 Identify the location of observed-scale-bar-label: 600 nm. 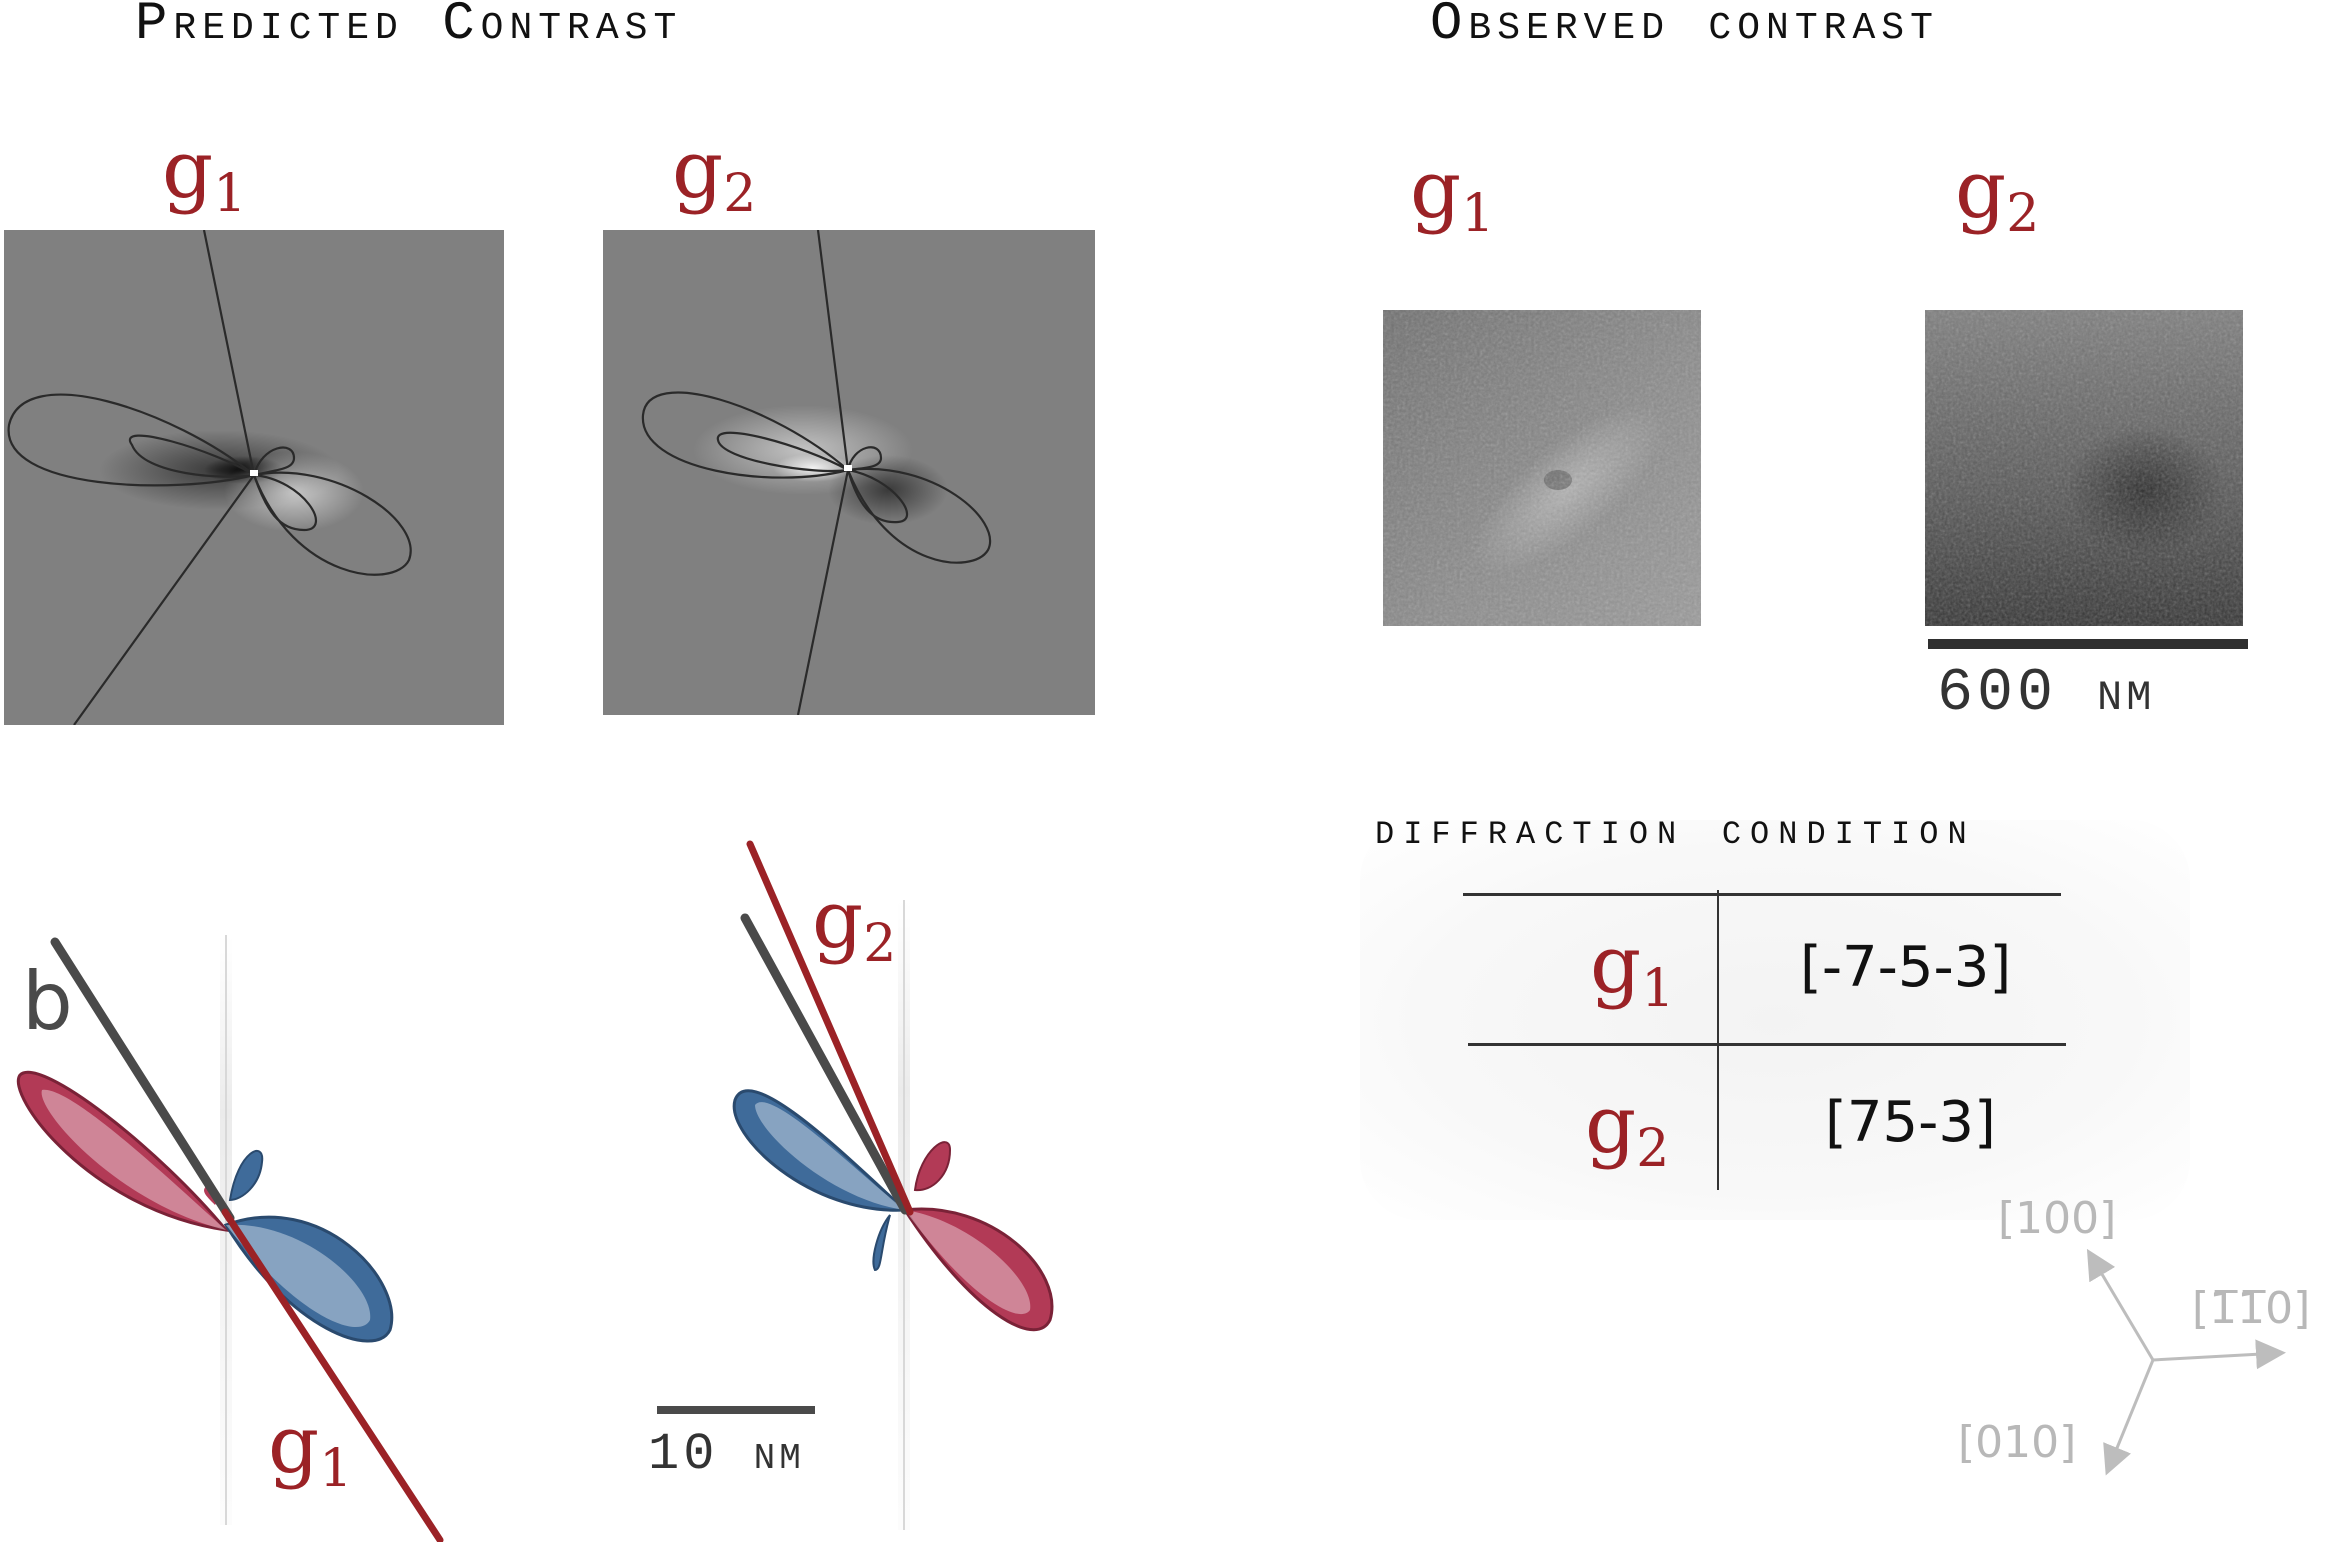
(2046, 694).